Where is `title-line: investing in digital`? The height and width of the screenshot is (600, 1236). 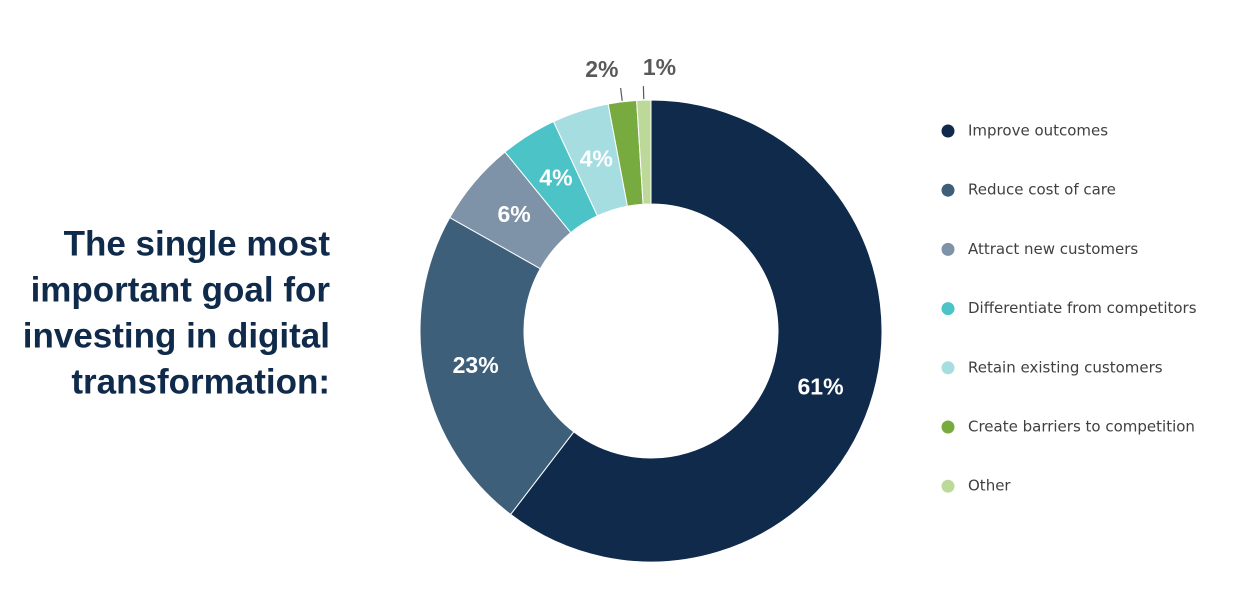
title-line: investing in digital is located at coordinates (176, 335).